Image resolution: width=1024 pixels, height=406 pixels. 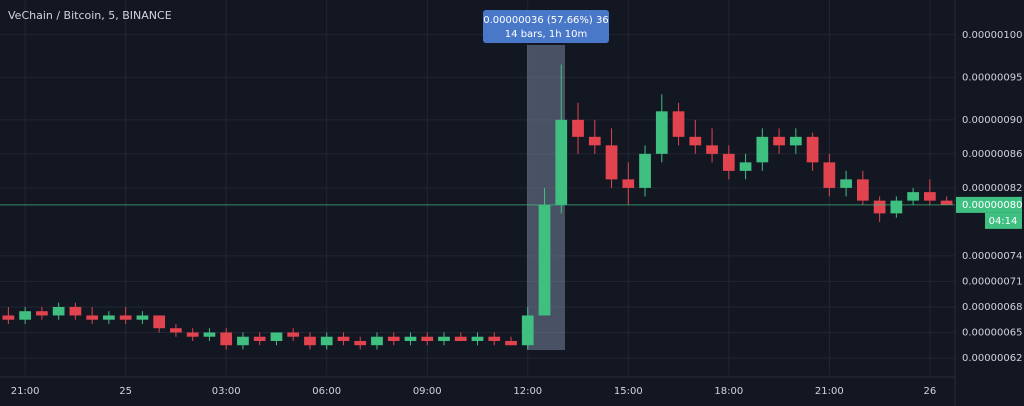 What do you see at coordinates (992, 358) in the screenshot?
I see `y-tick-label: 0.00000062` at bounding box center [992, 358].